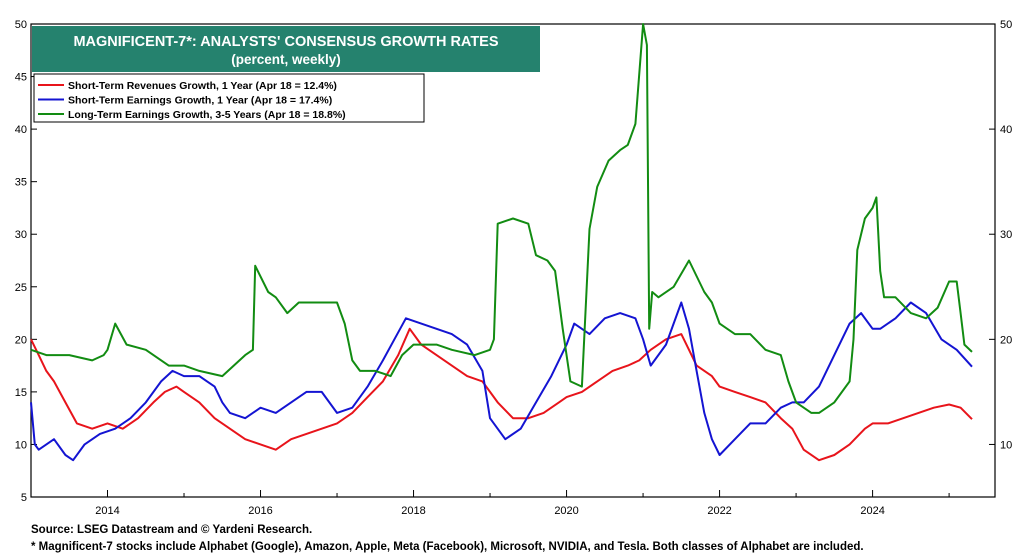 This screenshot has width=1024, height=559. Describe the element at coordinates (719, 511) in the screenshot. I see `x-tick-label: 2022` at that location.